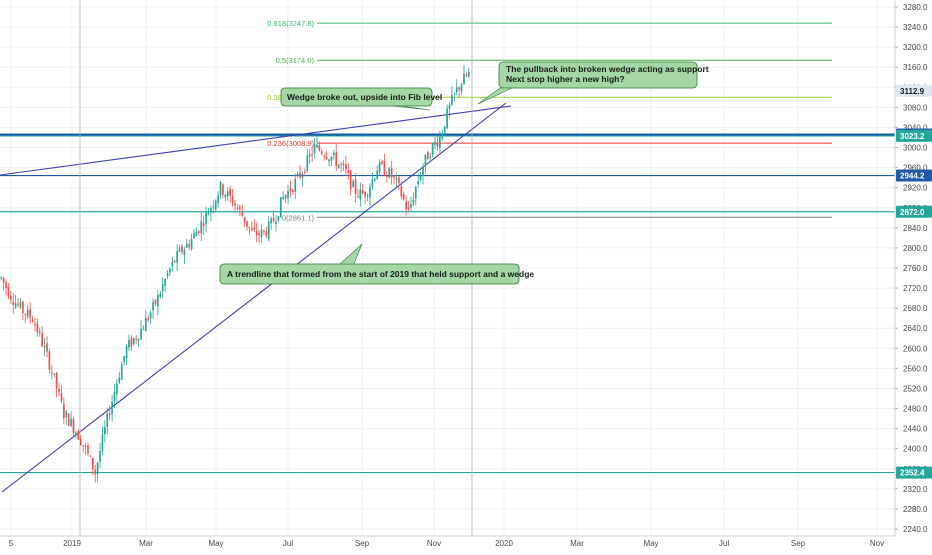  What do you see at coordinates (915, 409) in the screenshot?
I see `y-tick-label: 2480.0` at bounding box center [915, 409].